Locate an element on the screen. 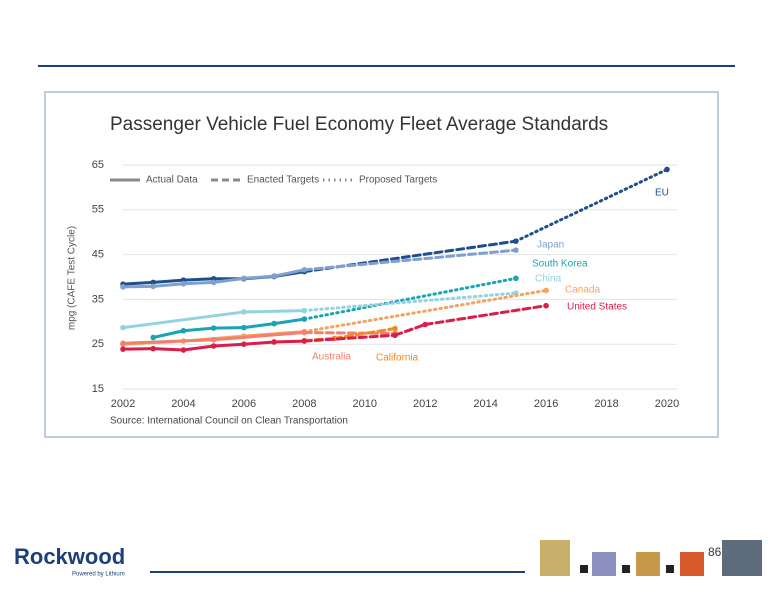  footer-images is located at coordinates (651, 558).